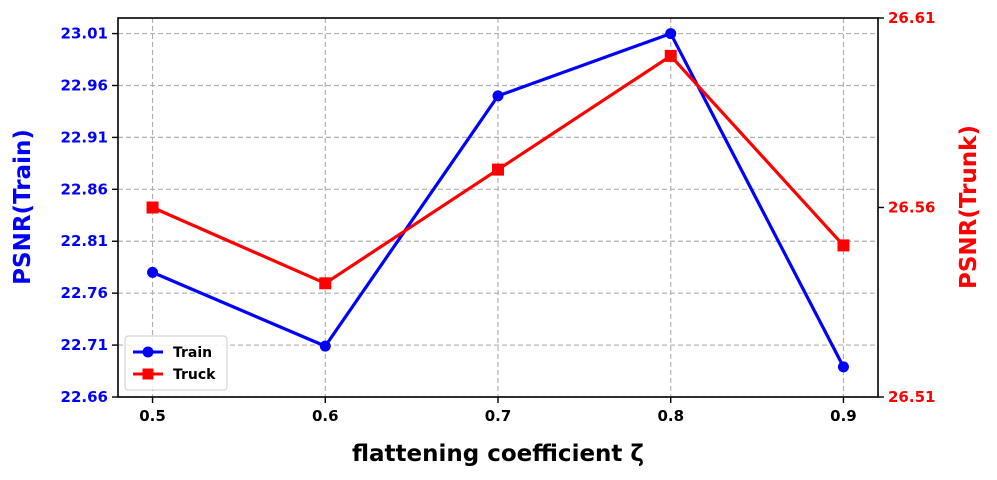  Describe the element at coordinates (148, 374) in the screenshot. I see `legend-marker-truck` at that location.